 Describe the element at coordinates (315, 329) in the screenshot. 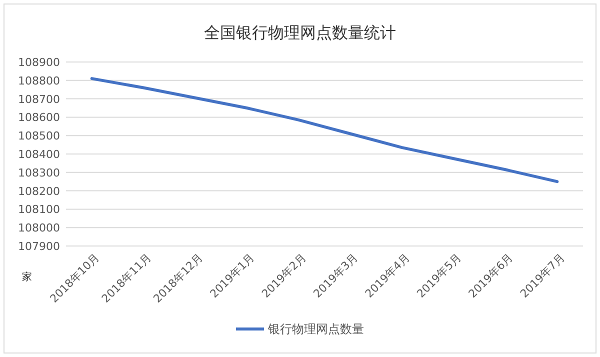

I see `legend-label: 银行物理网点数量` at that location.